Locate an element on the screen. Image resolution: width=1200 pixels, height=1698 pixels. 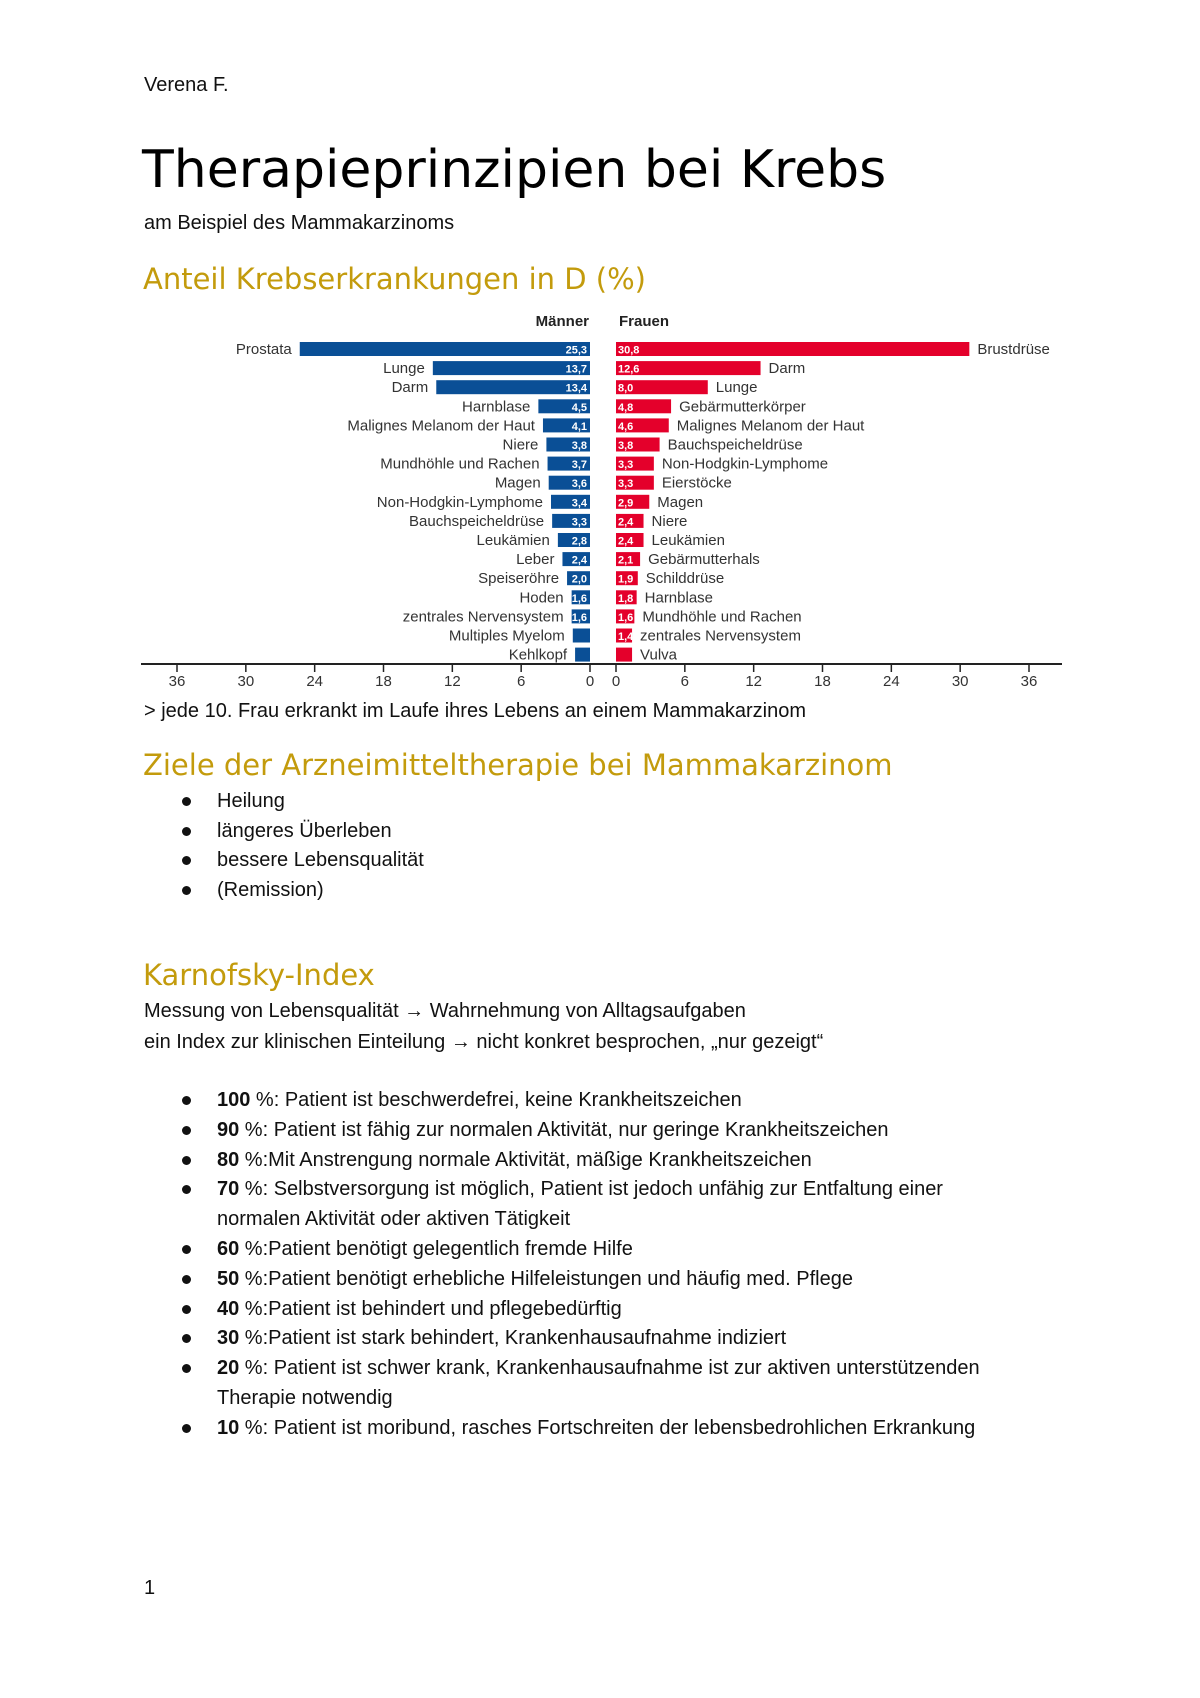
category-label: Non-Hodgkin-Lymphome is located at coordinates (745, 464).